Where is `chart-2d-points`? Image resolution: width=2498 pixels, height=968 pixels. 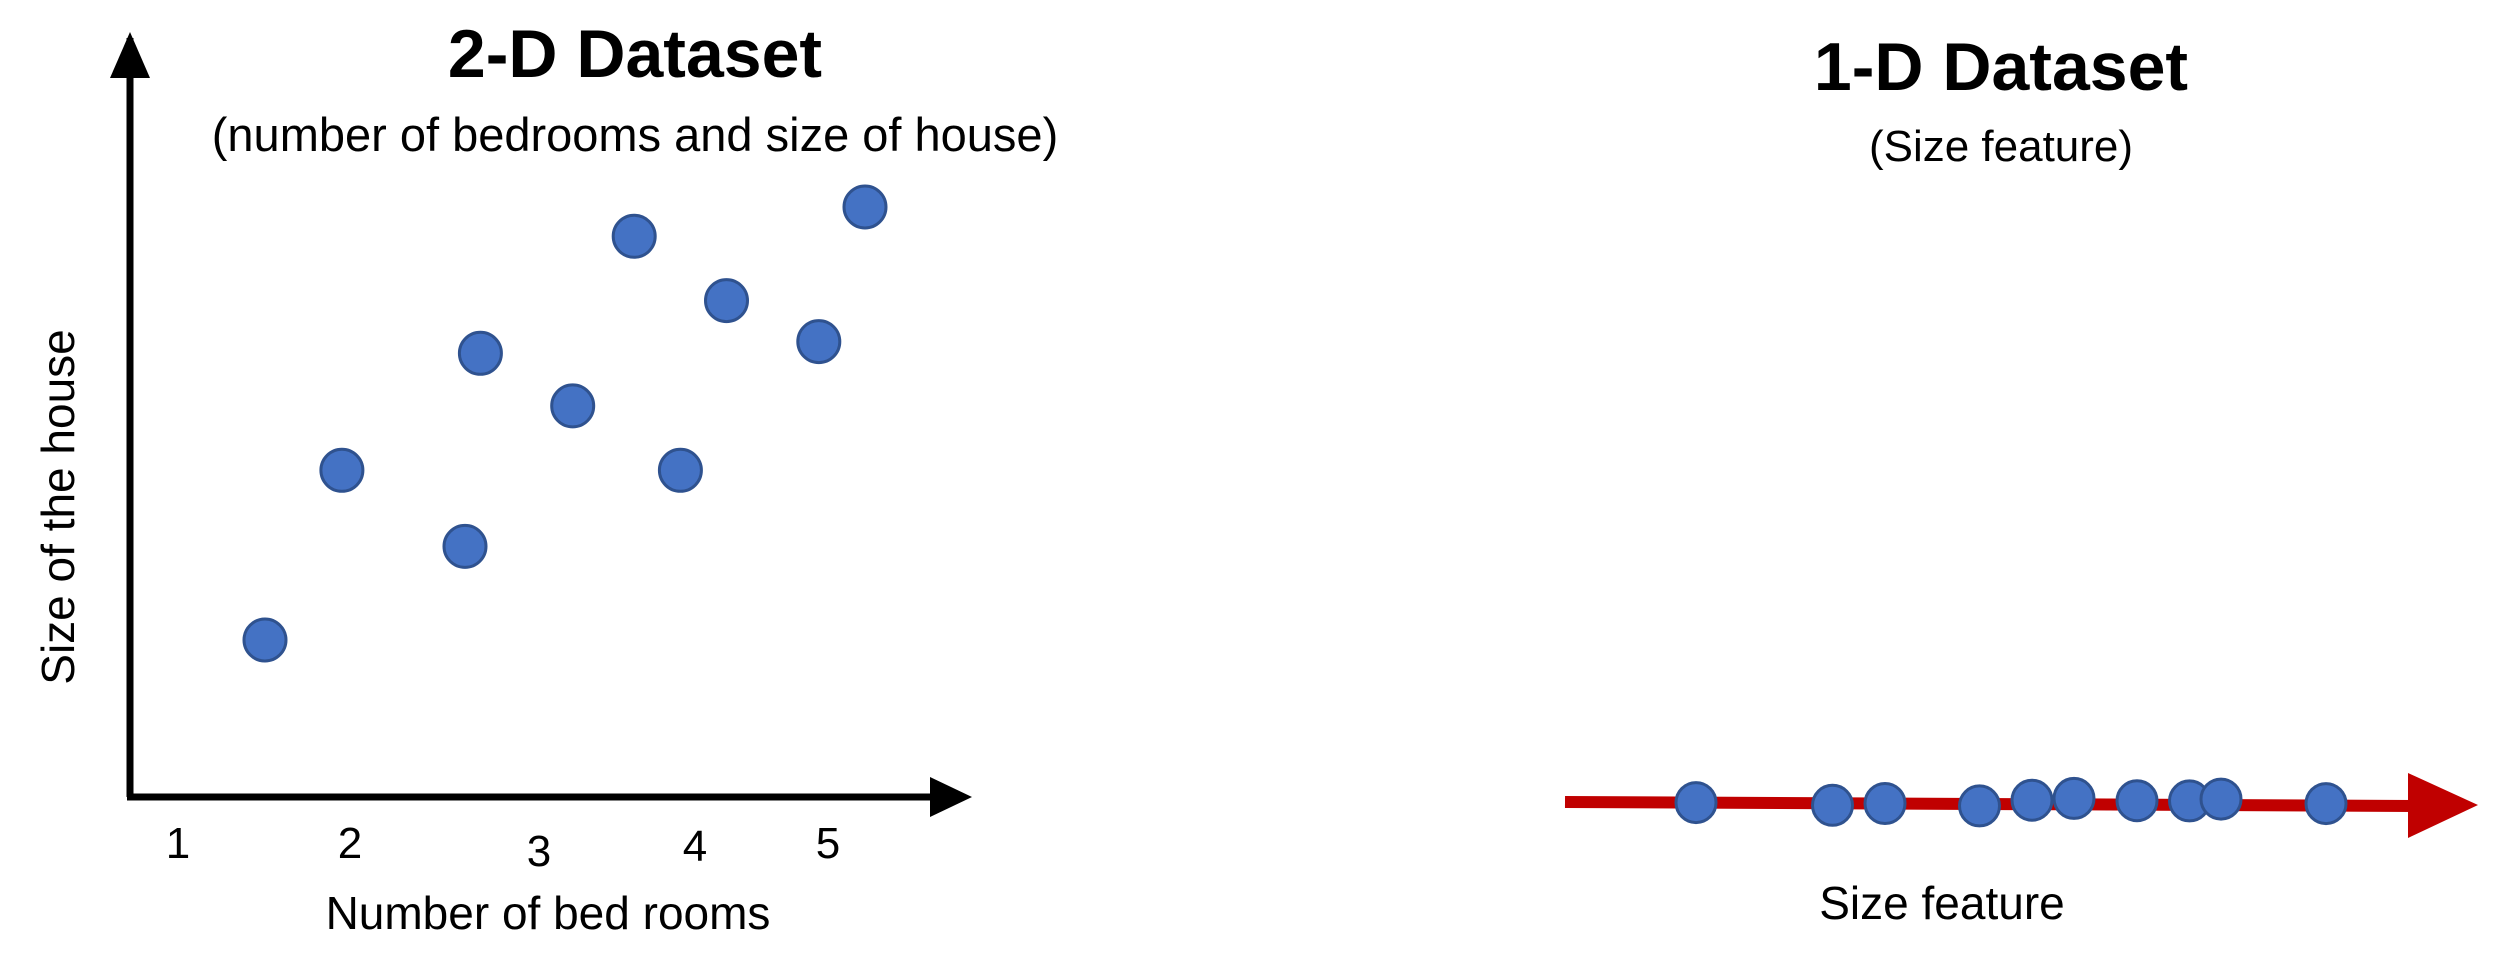 chart-2d-points is located at coordinates (565, 423).